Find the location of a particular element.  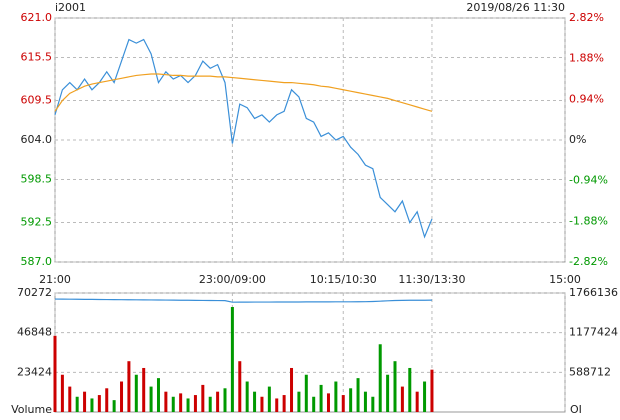

oi-line is located at coordinates (243, 300).